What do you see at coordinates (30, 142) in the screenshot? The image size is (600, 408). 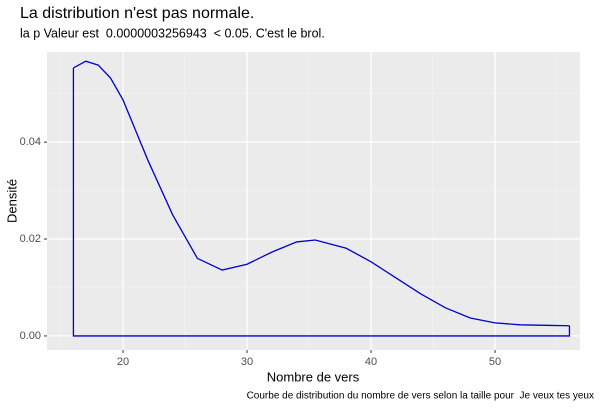 I see `y-tick-label: 0.04` at bounding box center [30, 142].